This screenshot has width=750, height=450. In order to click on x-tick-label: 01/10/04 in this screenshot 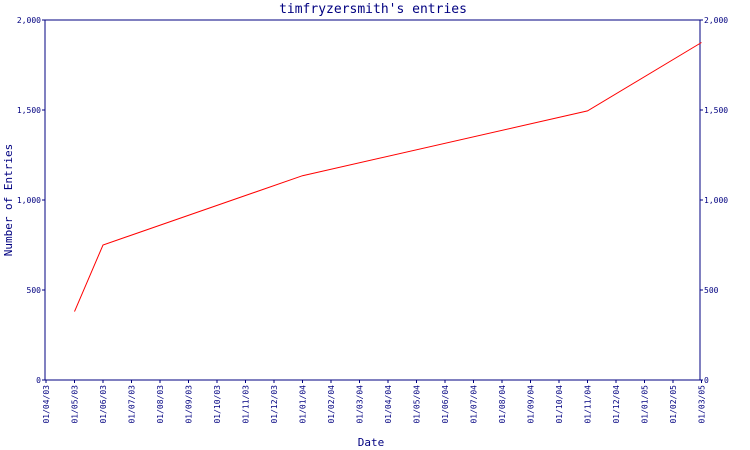, I will do `click(559, 404)`.